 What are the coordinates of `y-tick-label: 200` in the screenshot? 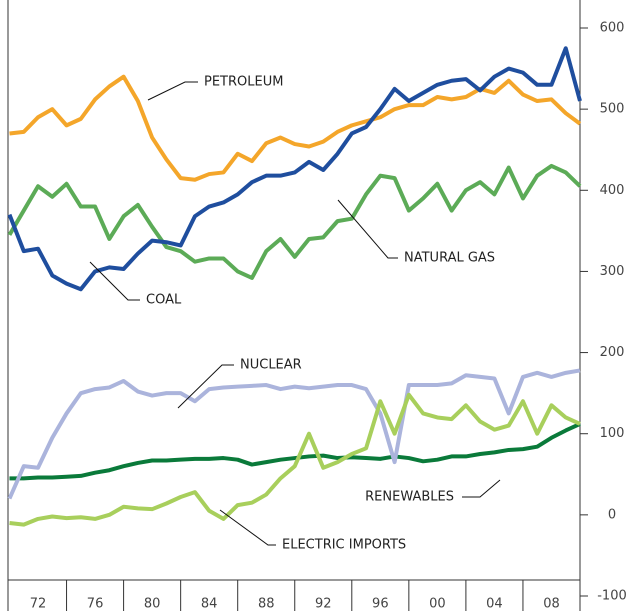 It's located at (612, 352).